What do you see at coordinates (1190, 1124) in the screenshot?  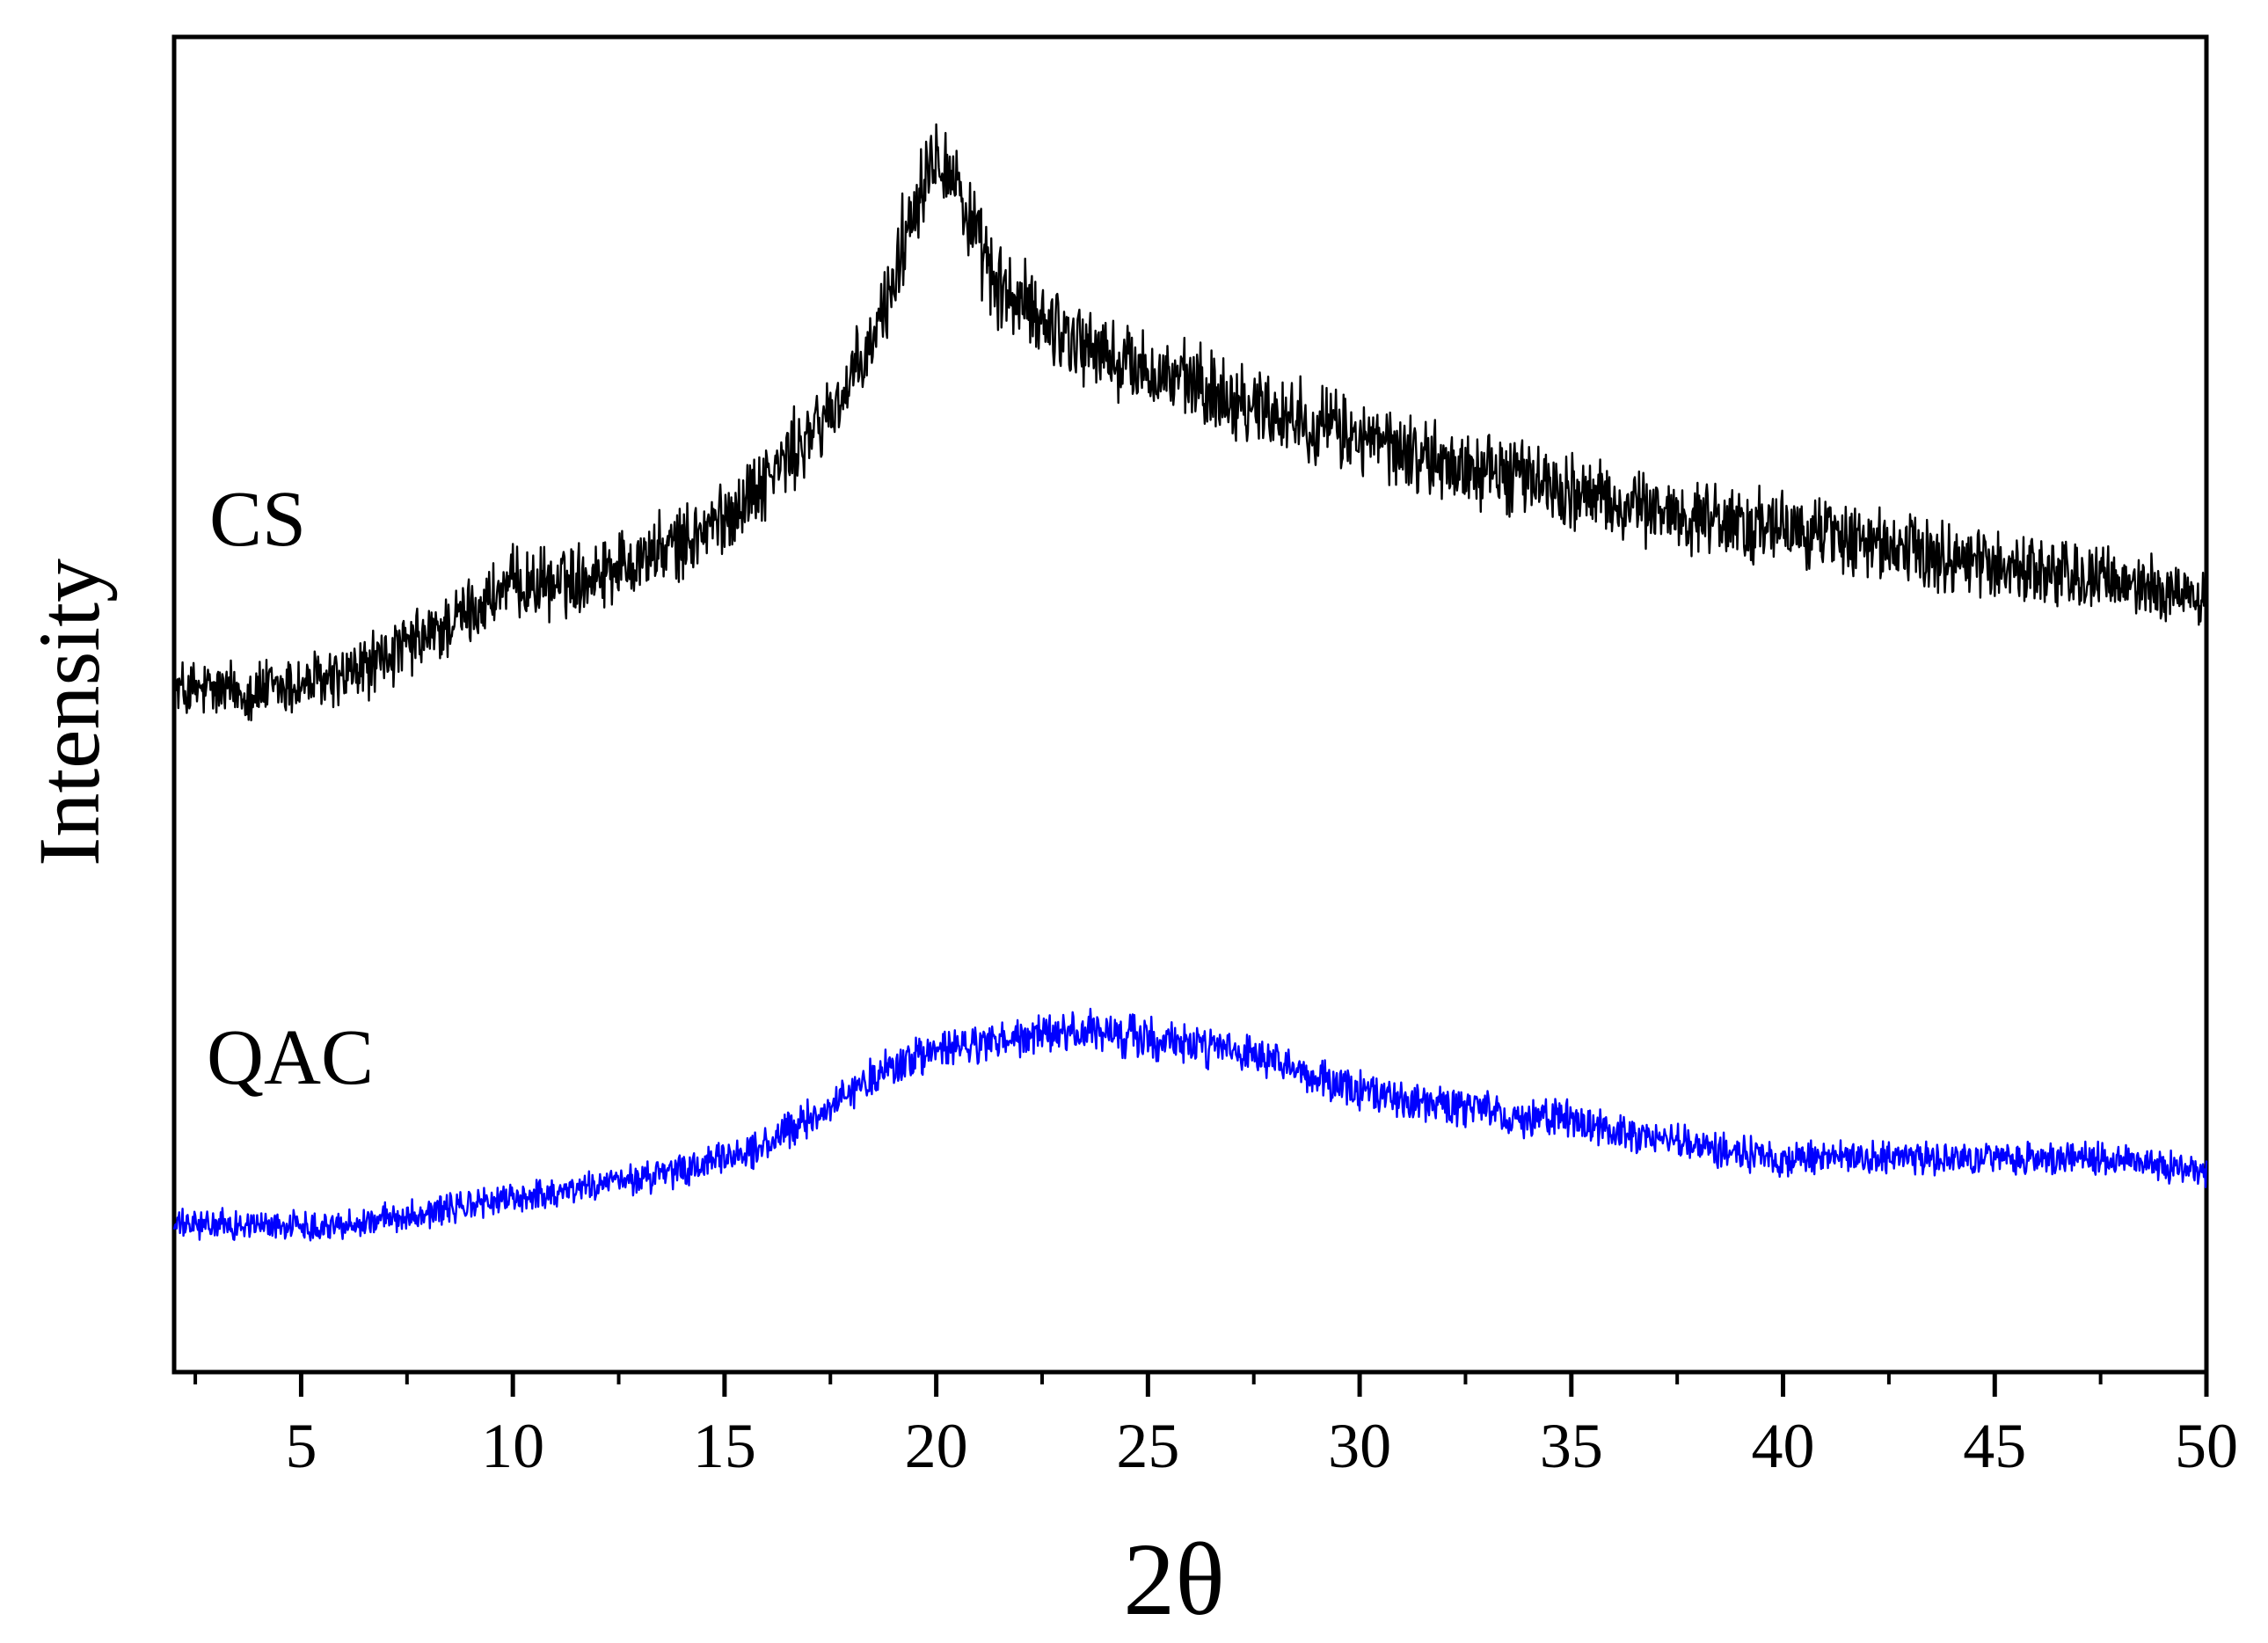 I see `series-line-qac` at bounding box center [1190, 1124].